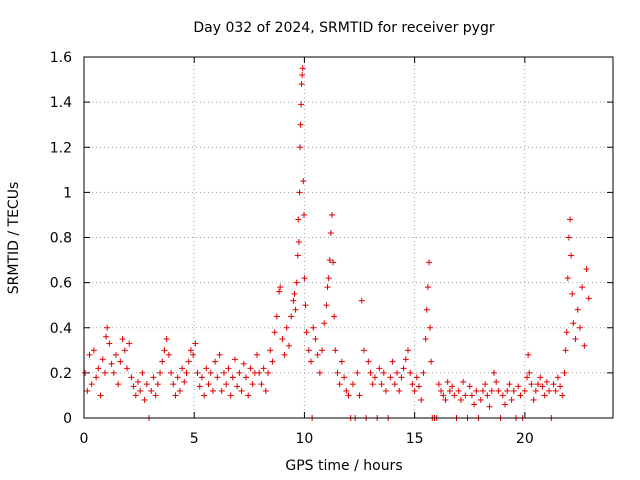 The image size is (640, 480). What do you see at coordinates (61, 284) in the screenshot?
I see `y-tick-label: 0.6` at bounding box center [61, 284].